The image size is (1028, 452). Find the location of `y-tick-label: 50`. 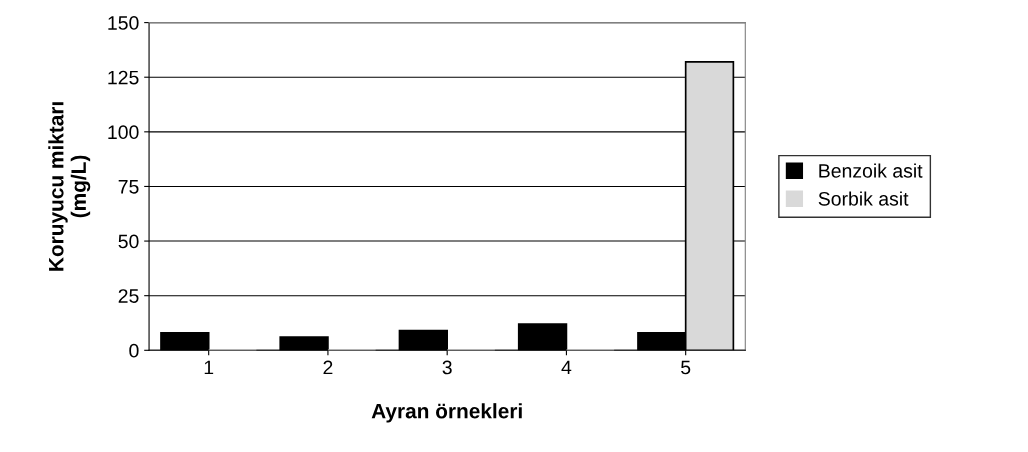

y-tick-label: 50 is located at coordinates (128, 241).